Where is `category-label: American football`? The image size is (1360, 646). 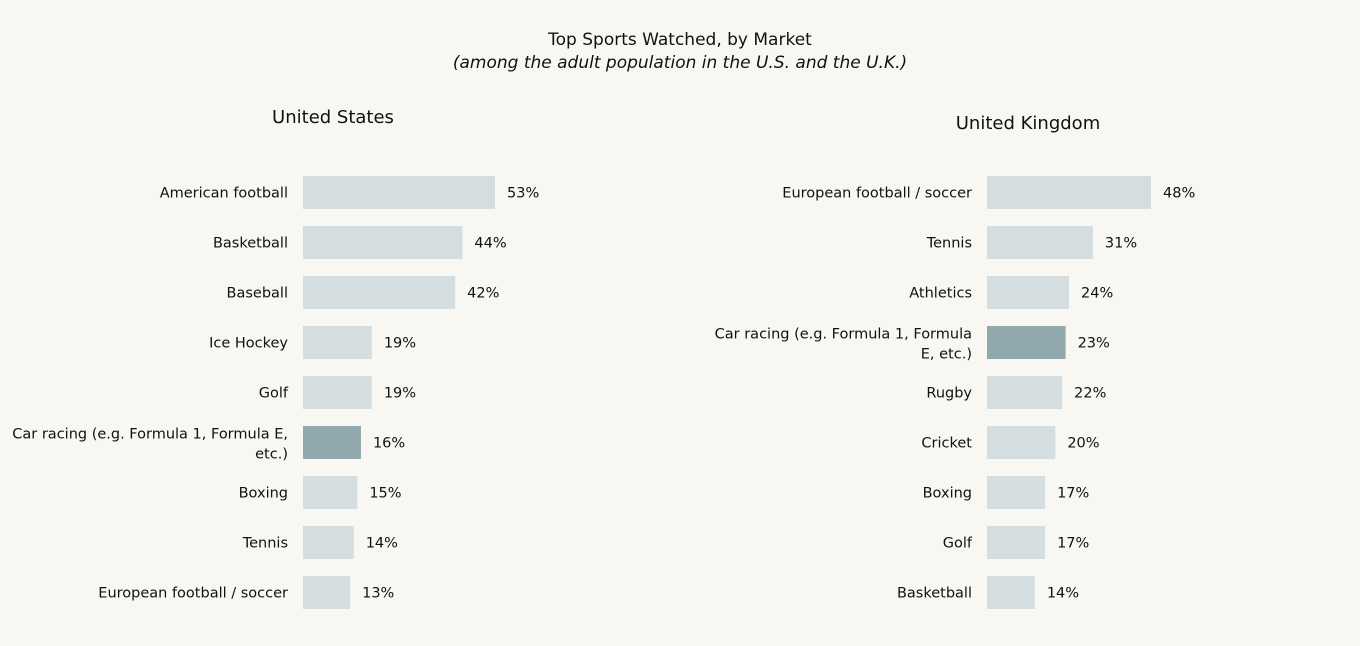 category-label: American football is located at coordinates (224, 194).